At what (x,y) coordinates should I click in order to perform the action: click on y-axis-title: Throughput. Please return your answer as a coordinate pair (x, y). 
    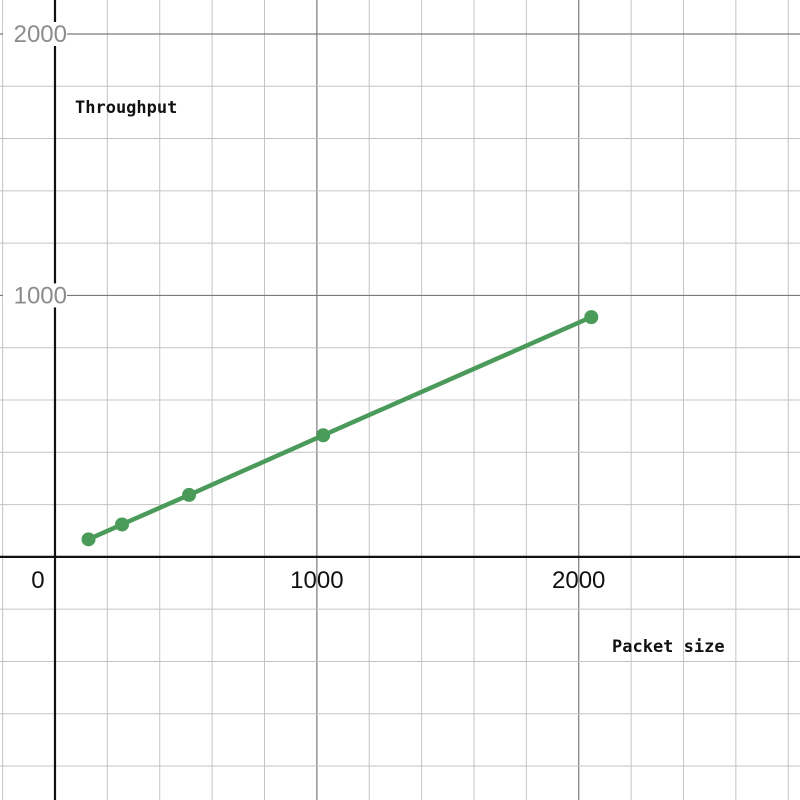
    Looking at the image, I should click on (126, 108).